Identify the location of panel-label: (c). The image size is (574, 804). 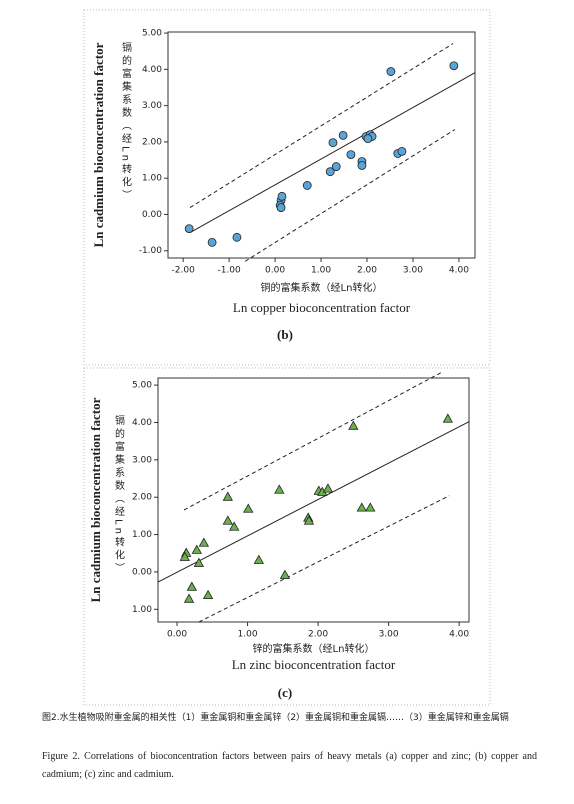
(285, 692).